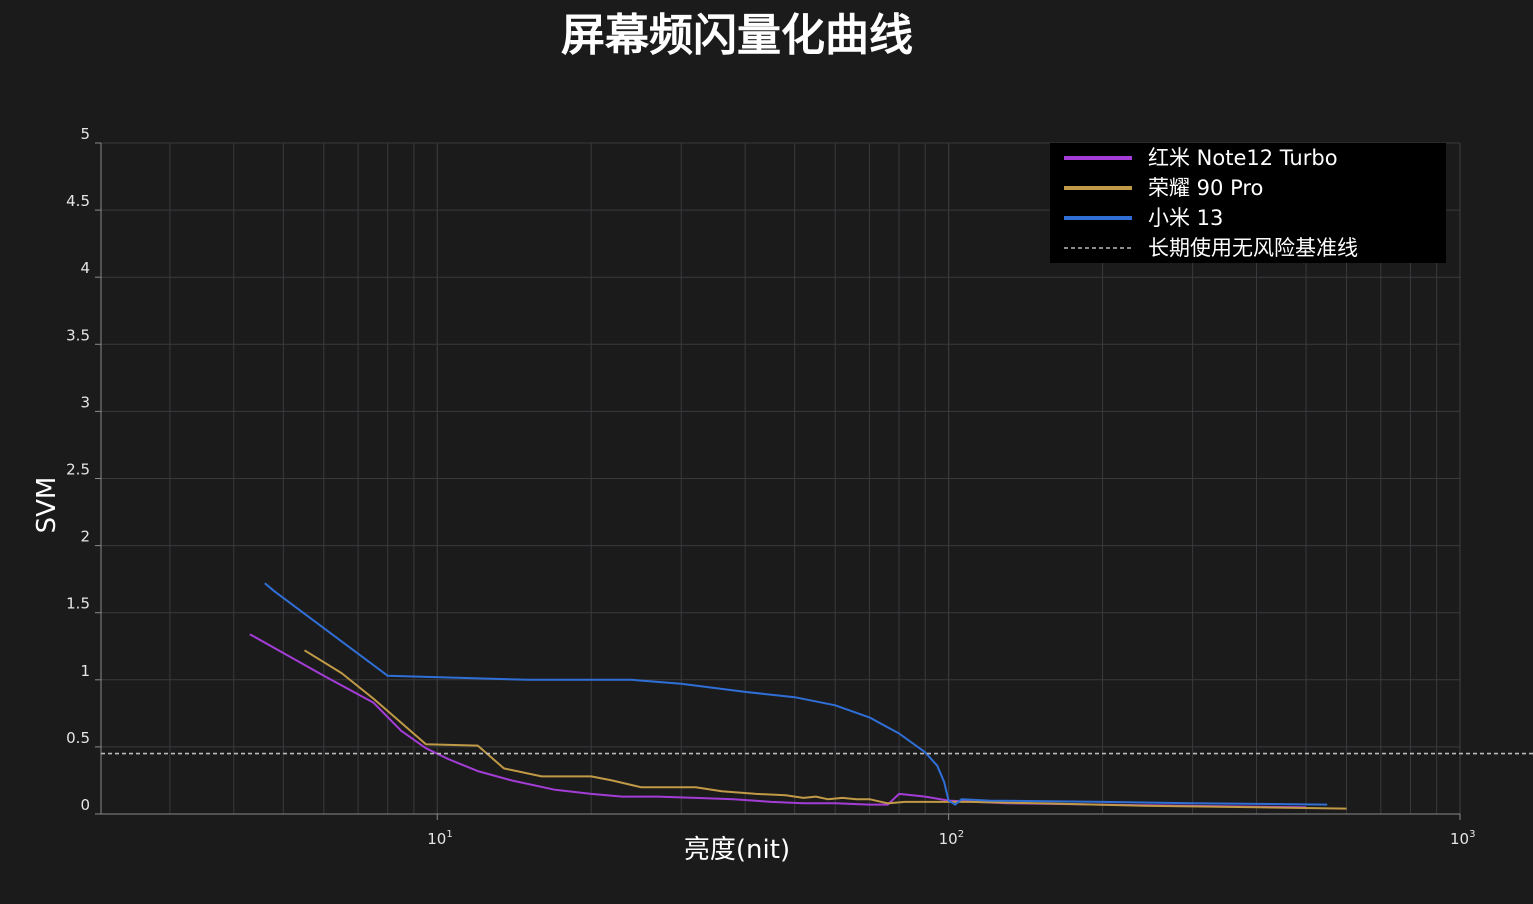 This screenshot has height=904, width=1533. What do you see at coordinates (85, 268) in the screenshot?
I see `y-tick-label: 4` at bounding box center [85, 268].